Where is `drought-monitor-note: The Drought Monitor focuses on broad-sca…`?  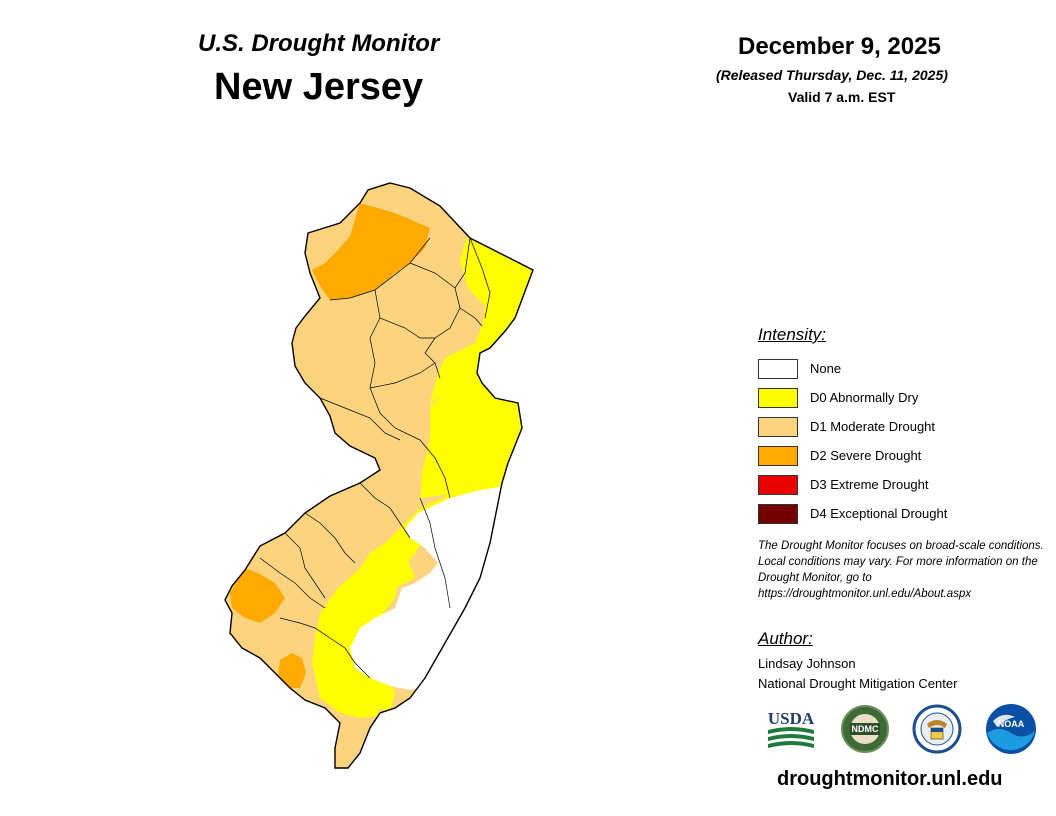 drought-monitor-note: The Drought Monitor focuses on broad-sca… is located at coordinates (901, 570).